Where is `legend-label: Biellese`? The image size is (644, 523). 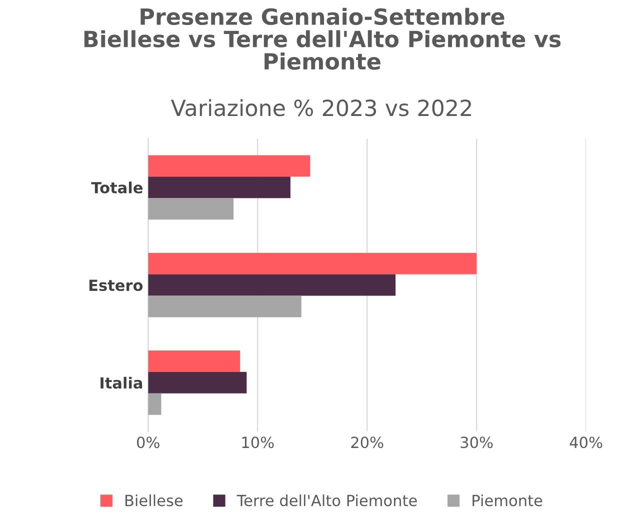
legend-label: Biellese is located at coordinates (154, 500).